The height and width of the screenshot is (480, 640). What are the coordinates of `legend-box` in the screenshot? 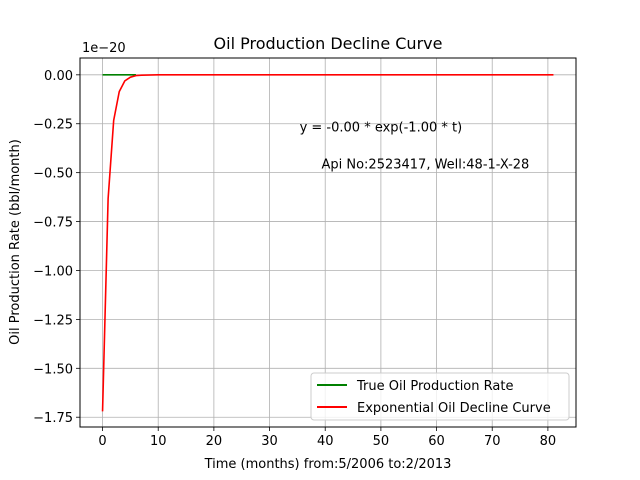 It's located at (440, 396).